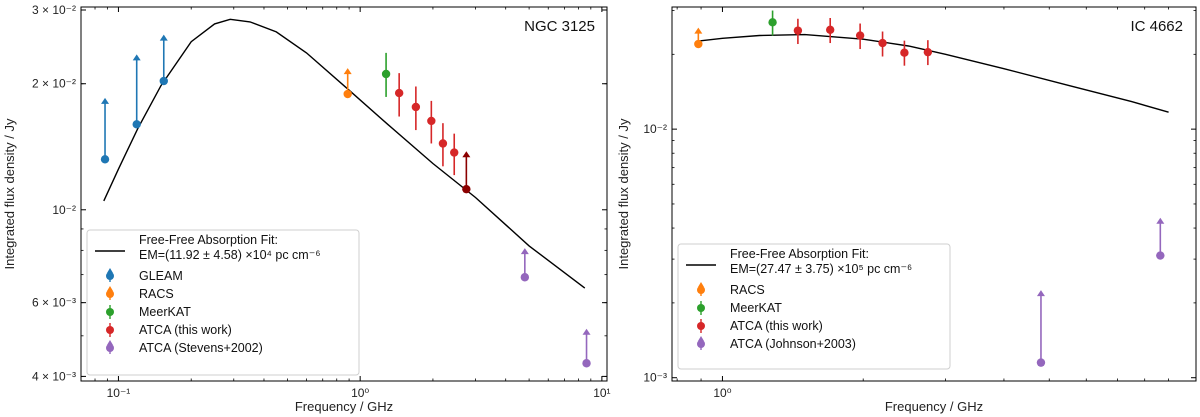 Image resolution: width=1200 pixels, height=417 pixels. Describe the element at coordinates (201, 348) in the screenshot. I see `legend-entry-label: ATCA (Stevens+2002)` at that location.